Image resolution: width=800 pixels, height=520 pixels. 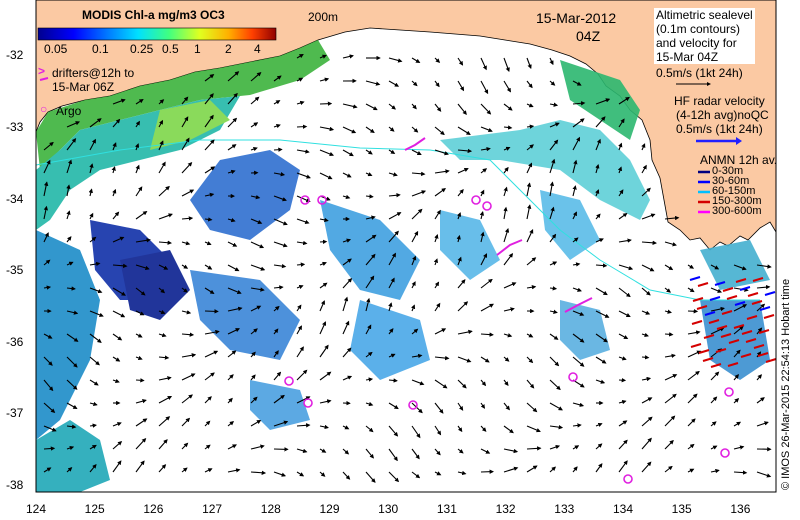 What do you see at coordinates (153, 15) in the screenshot?
I see `legend-title: MODIS Chl-a mg/m3 OC3` at bounding box center [153, 15].